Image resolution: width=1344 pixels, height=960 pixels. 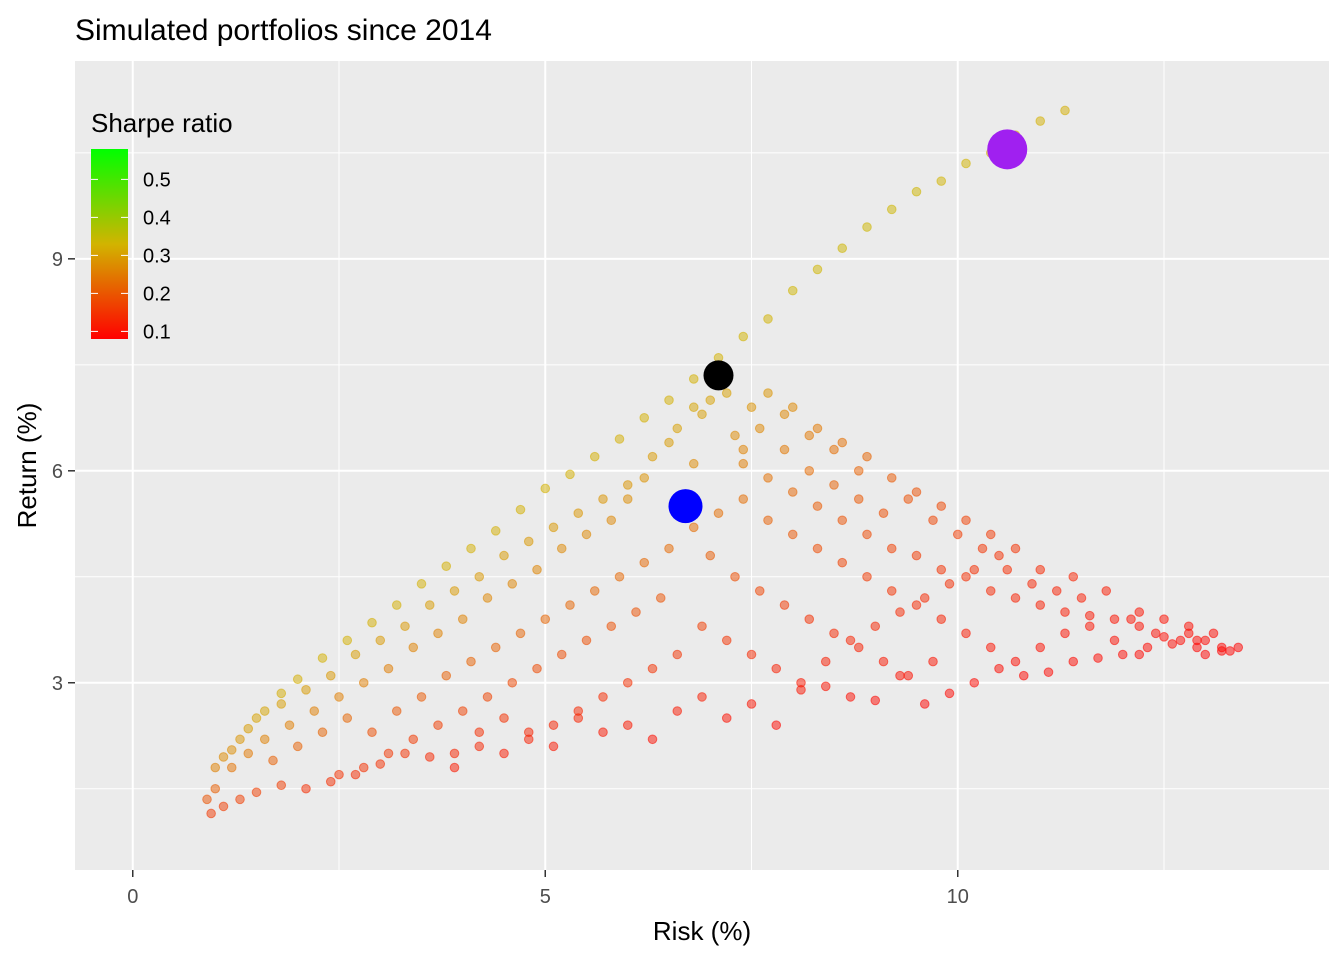 What do you see at coordinates (848, 326) in the screenshot?
I see `highlight-points` at bounding box center [848, 326].